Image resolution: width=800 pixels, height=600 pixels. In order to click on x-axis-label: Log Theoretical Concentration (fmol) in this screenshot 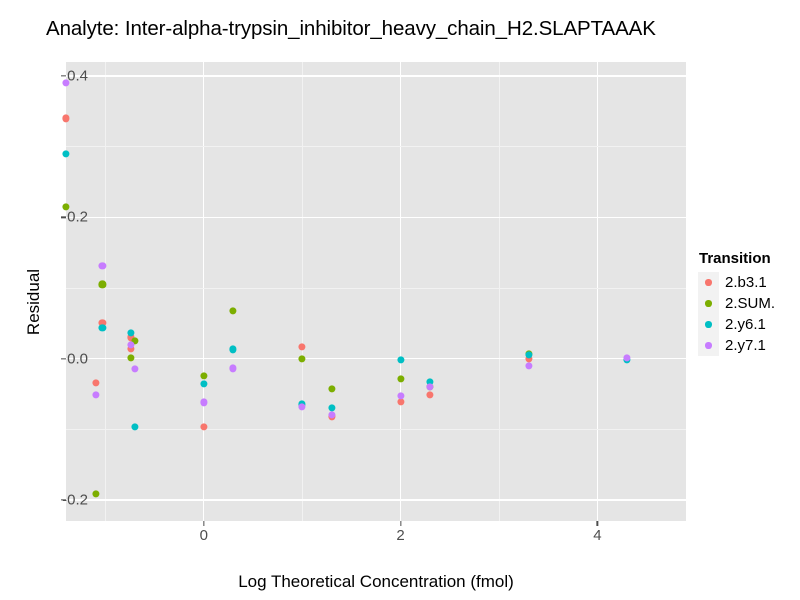, I will do `click(376, 581)`.